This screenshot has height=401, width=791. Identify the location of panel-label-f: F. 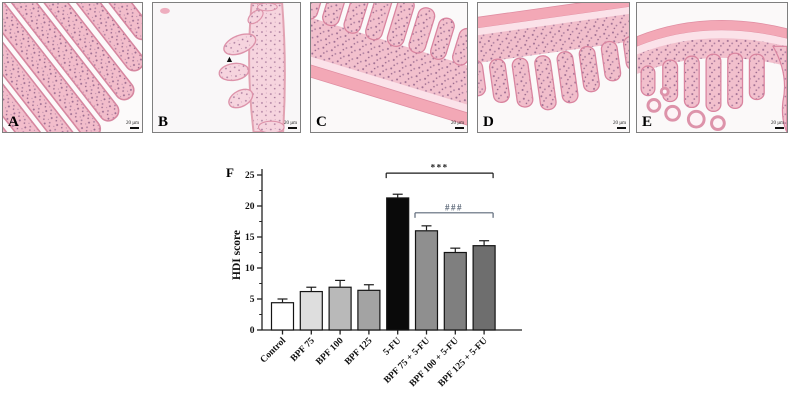
(230, 172).